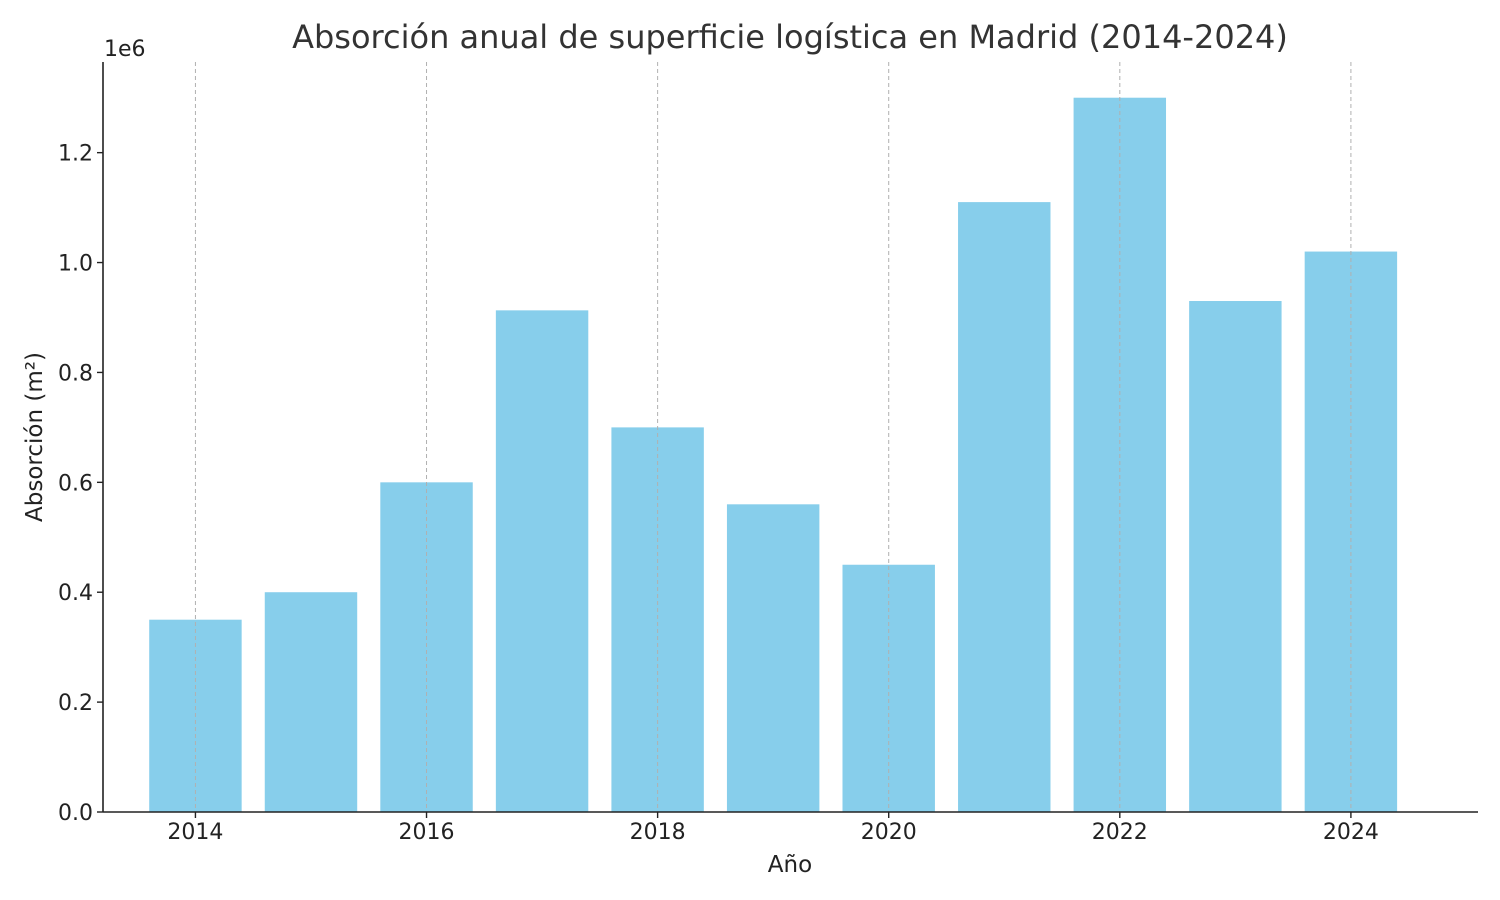  Describe the element at coordinates (889, 832) in the screenshot. I see `x-tick-label-2020: 2020` at that location.